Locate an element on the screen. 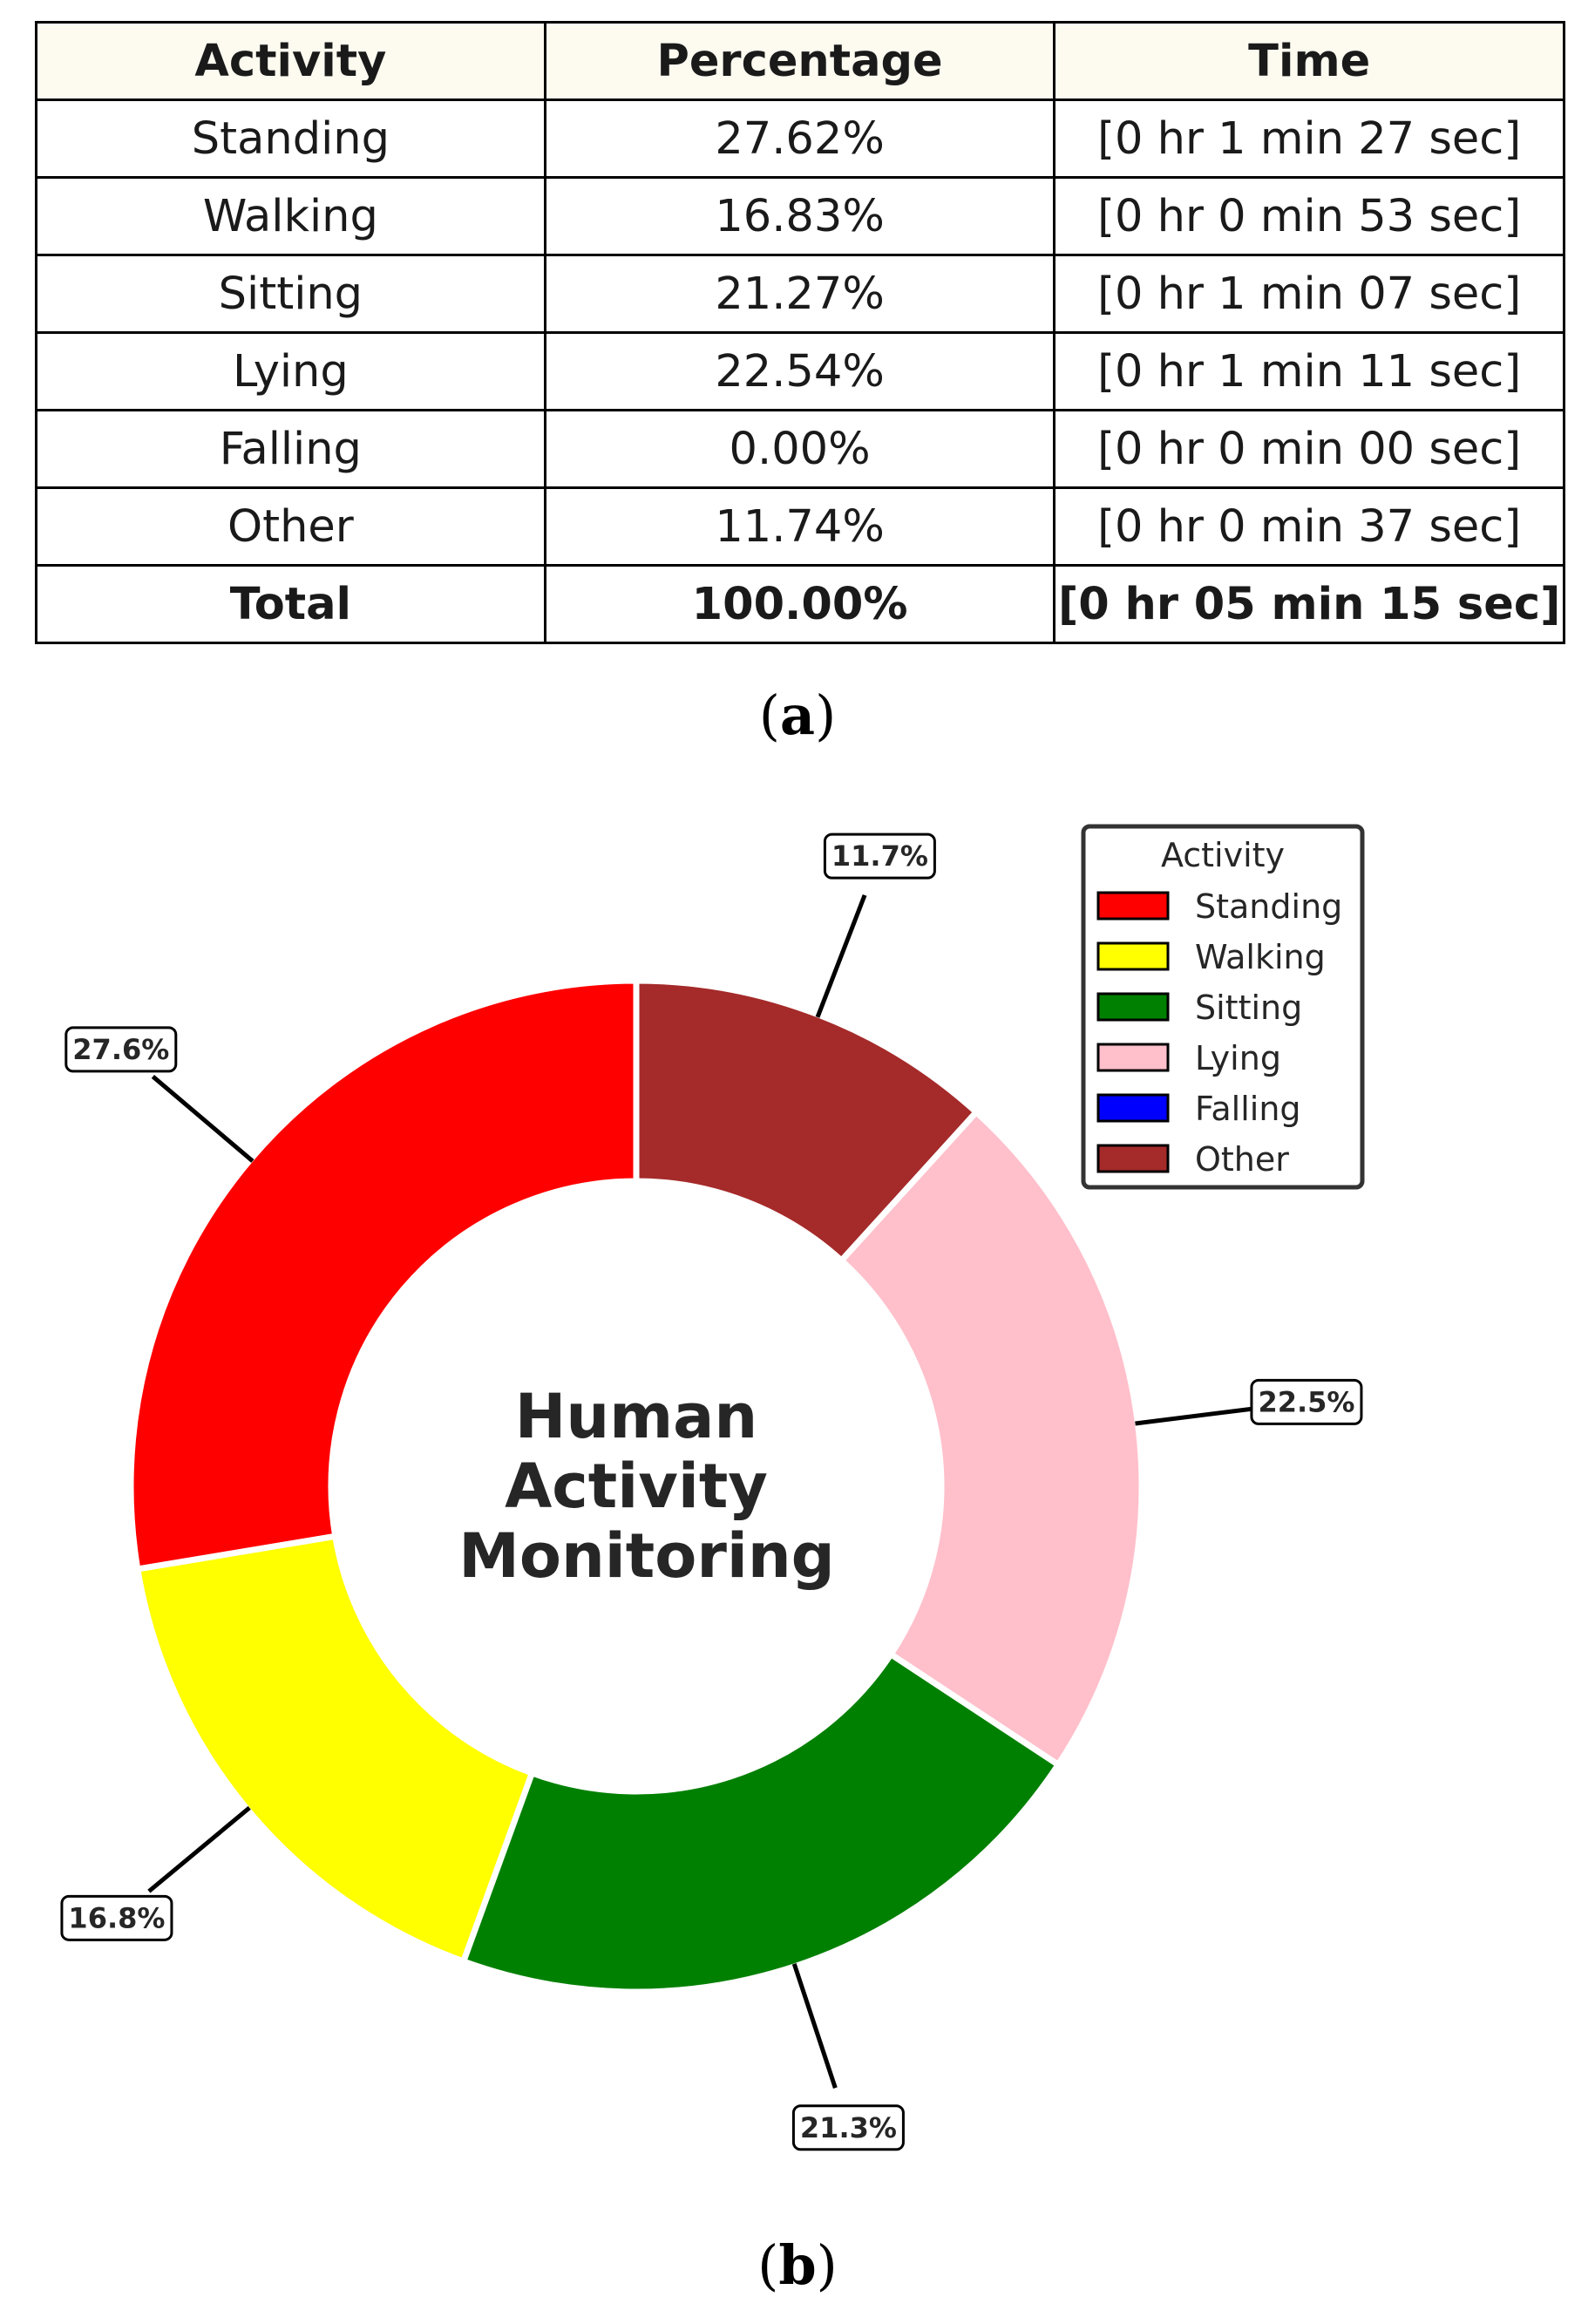 This screenshot has width=1595, height=2324. caption-b: (b) is located at coordinates (797, 2266).